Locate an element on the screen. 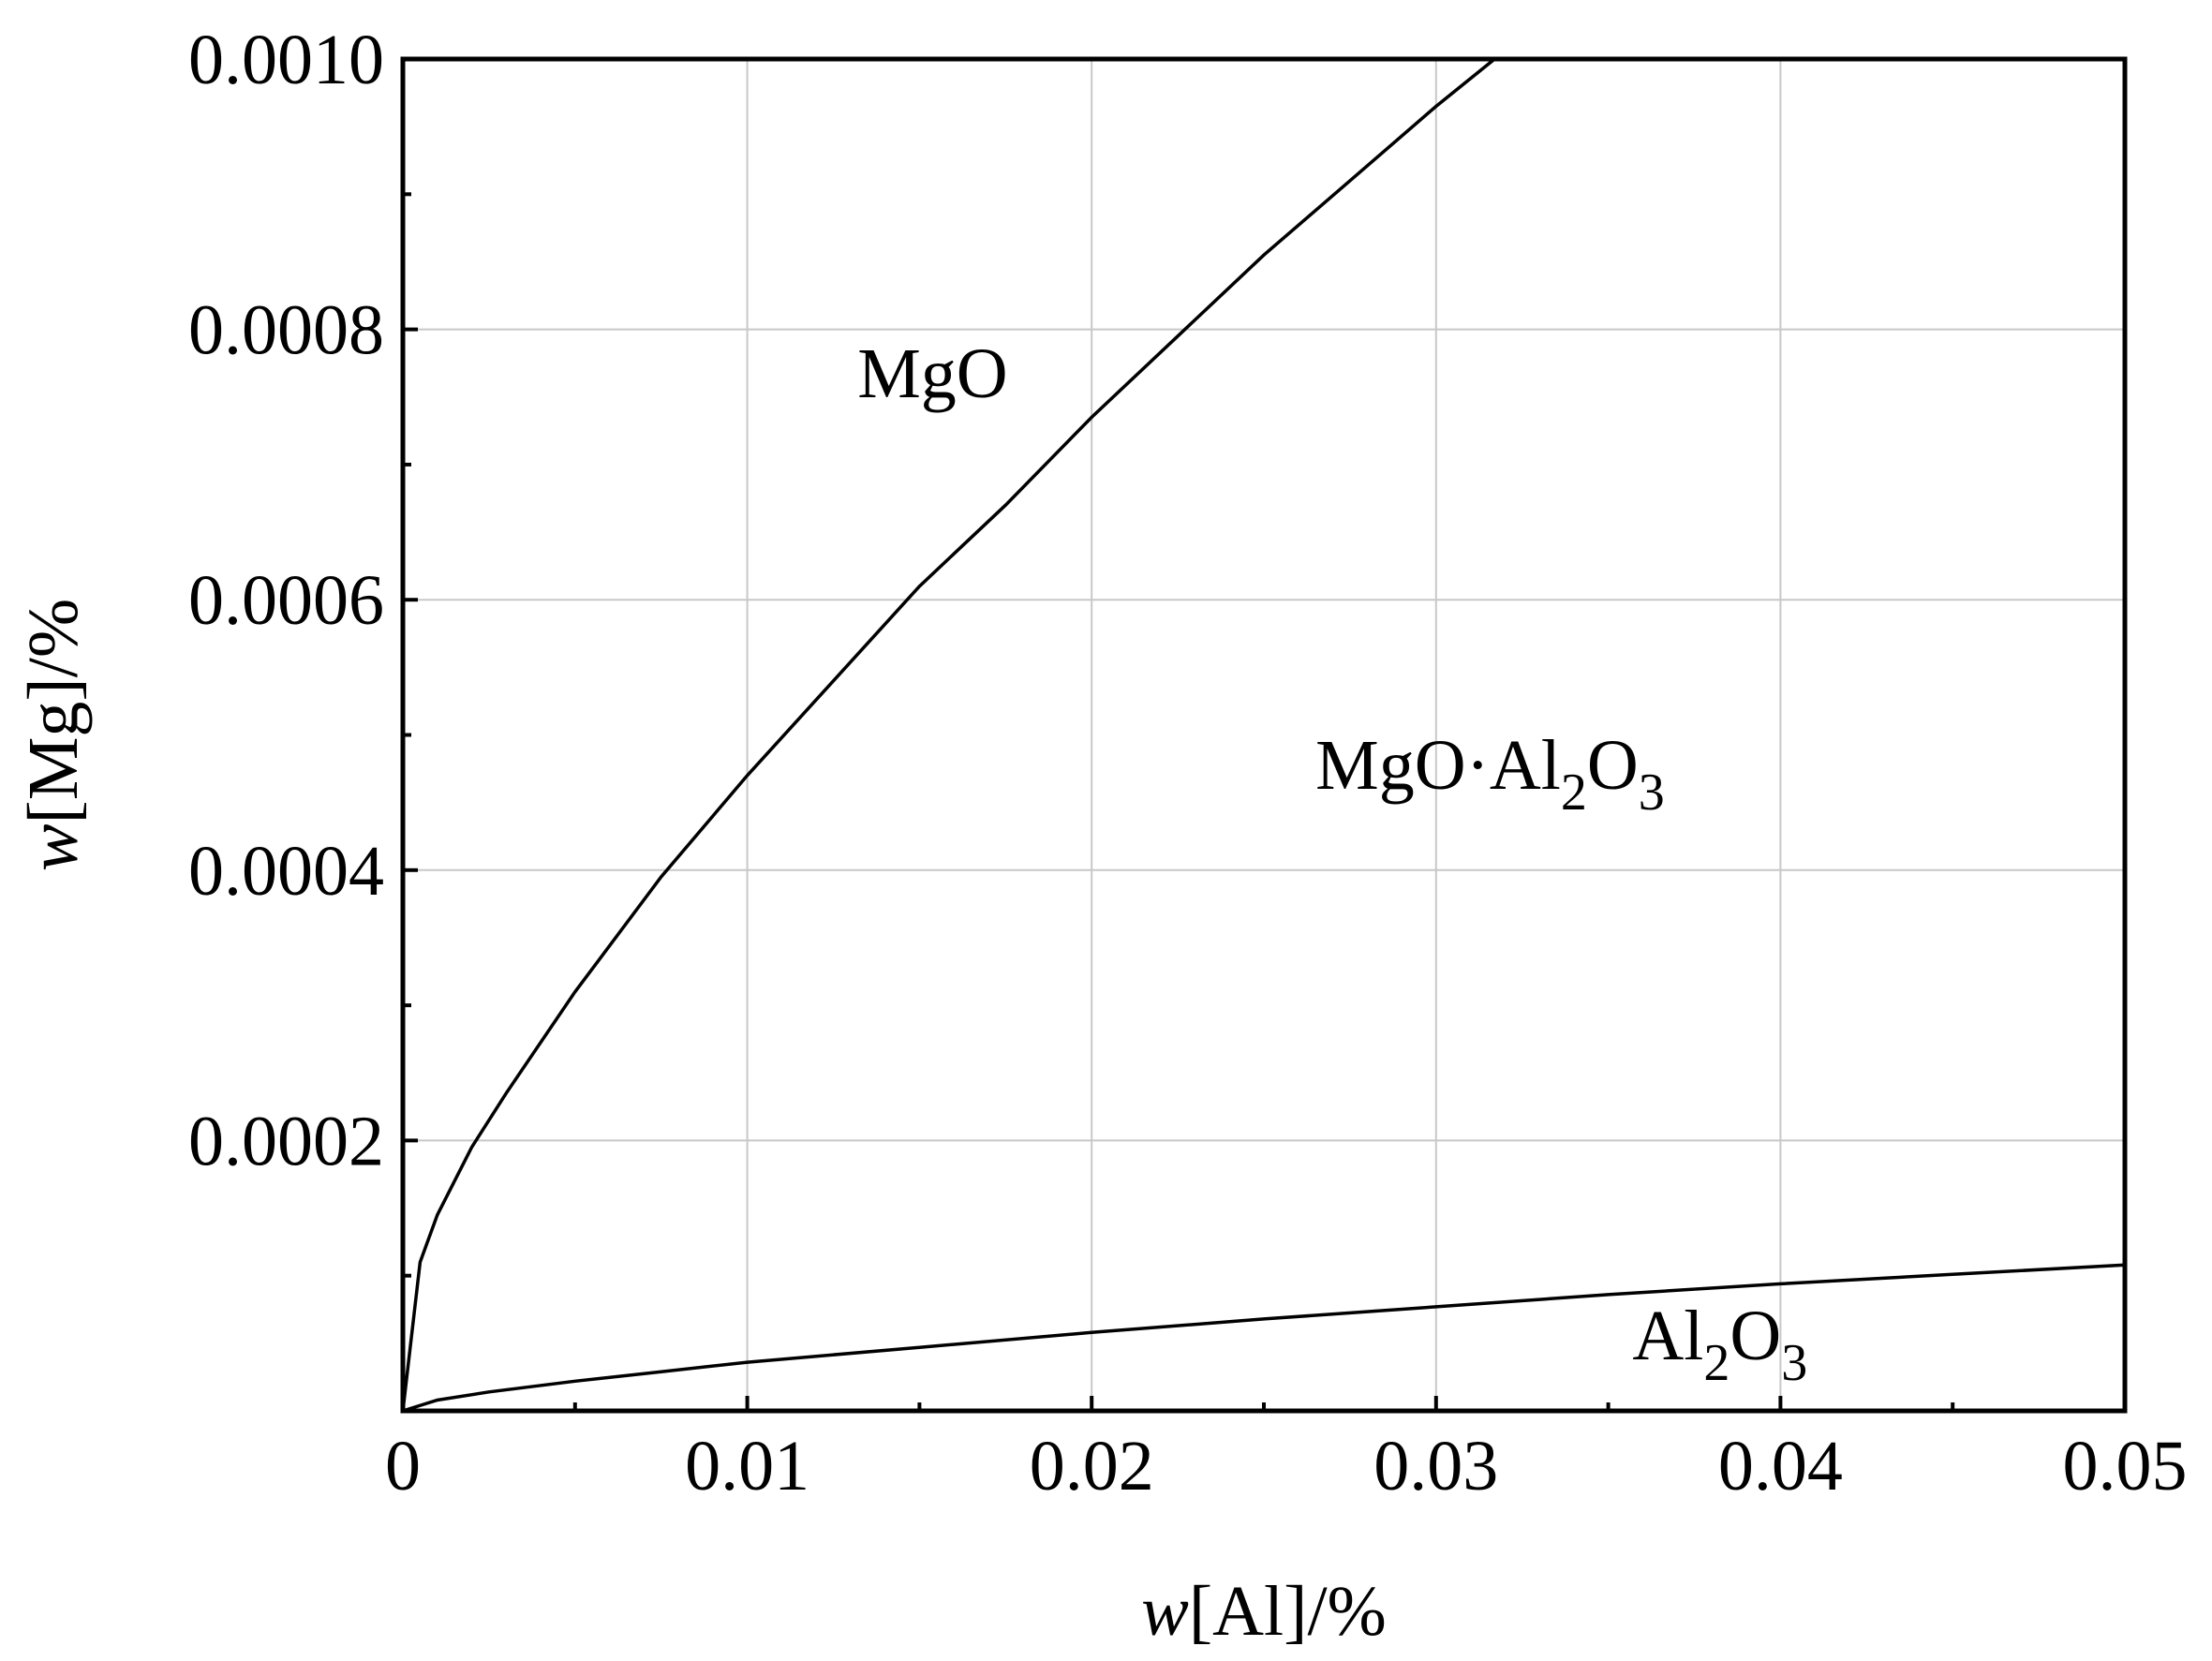  x-axis-title-italic: w is located at coordinates (1165, 1611).